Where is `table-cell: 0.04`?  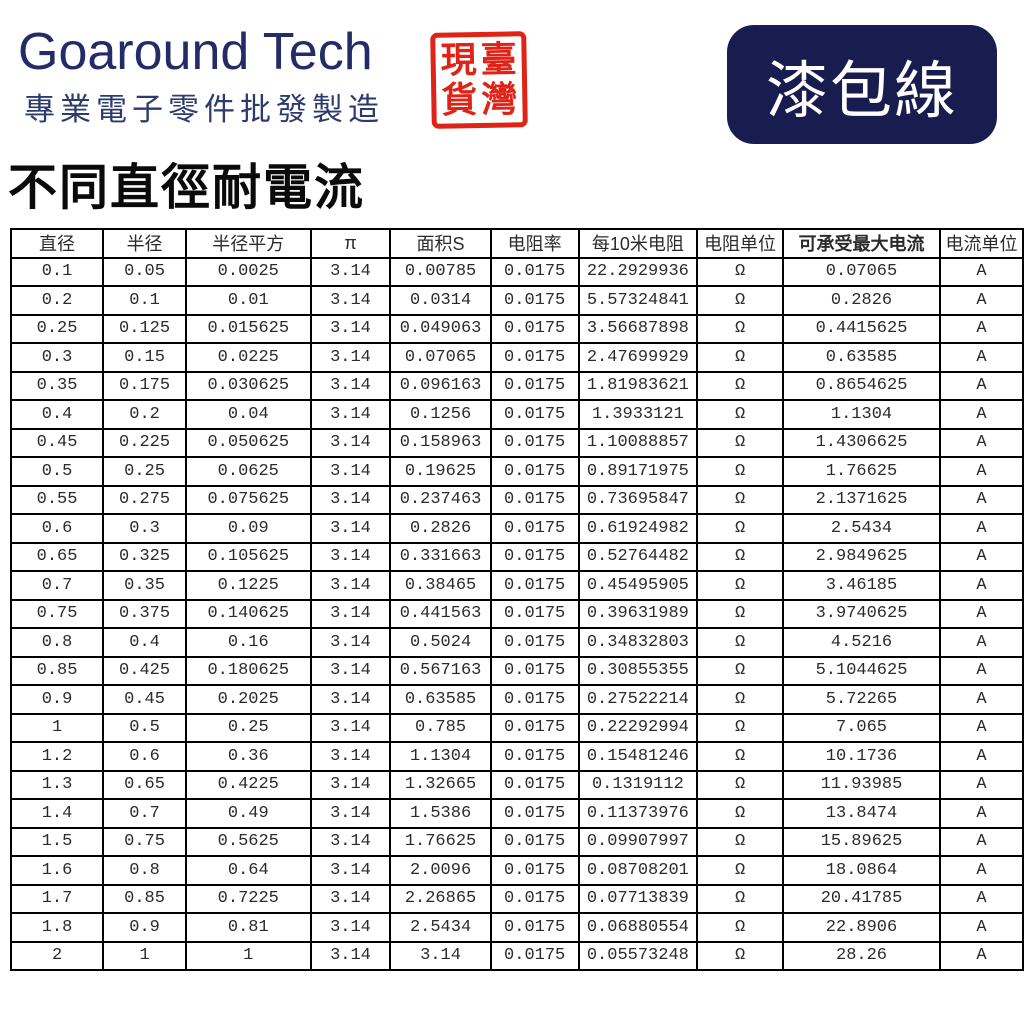 table-cell: 0.04 is located at coordinates (248, 414).